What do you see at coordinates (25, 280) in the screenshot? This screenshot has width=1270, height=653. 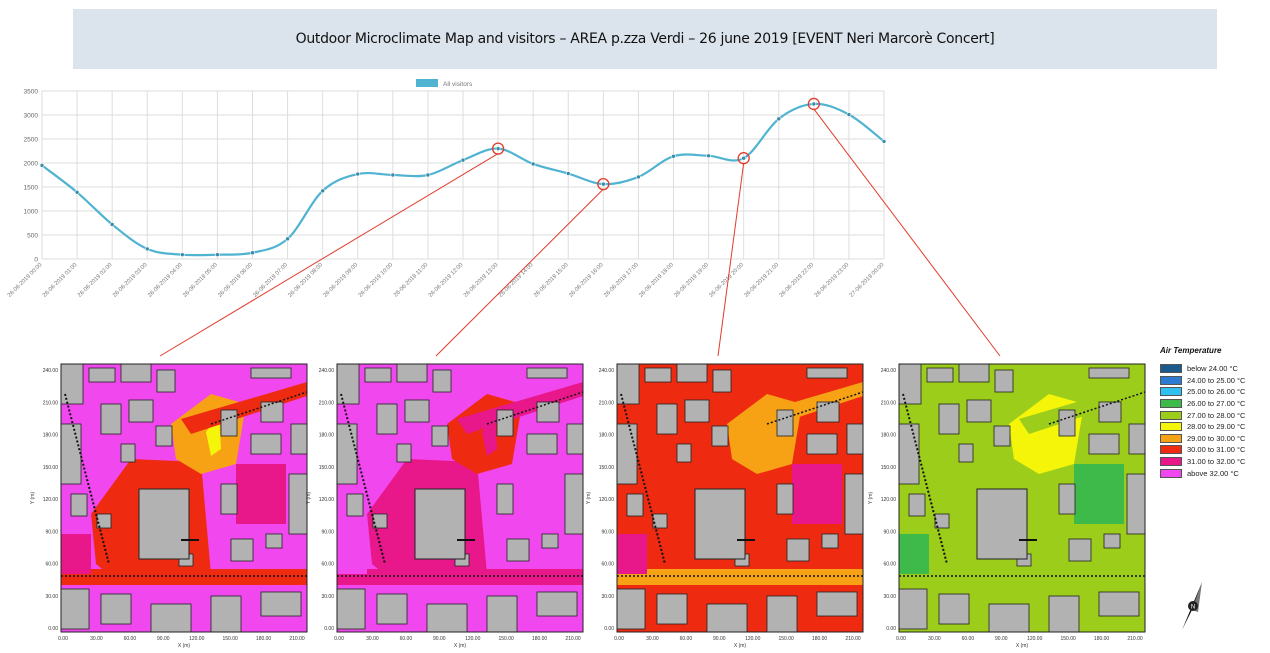 I see `x-tick-label: 26-06-2019 00:00` at bounding box center [25, 280].